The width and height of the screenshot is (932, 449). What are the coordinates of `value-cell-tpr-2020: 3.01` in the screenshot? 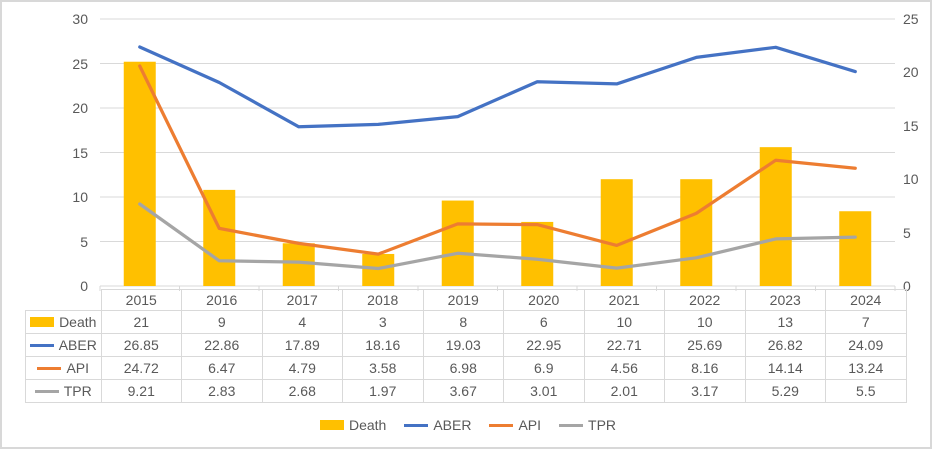 It's located at (544, 391).